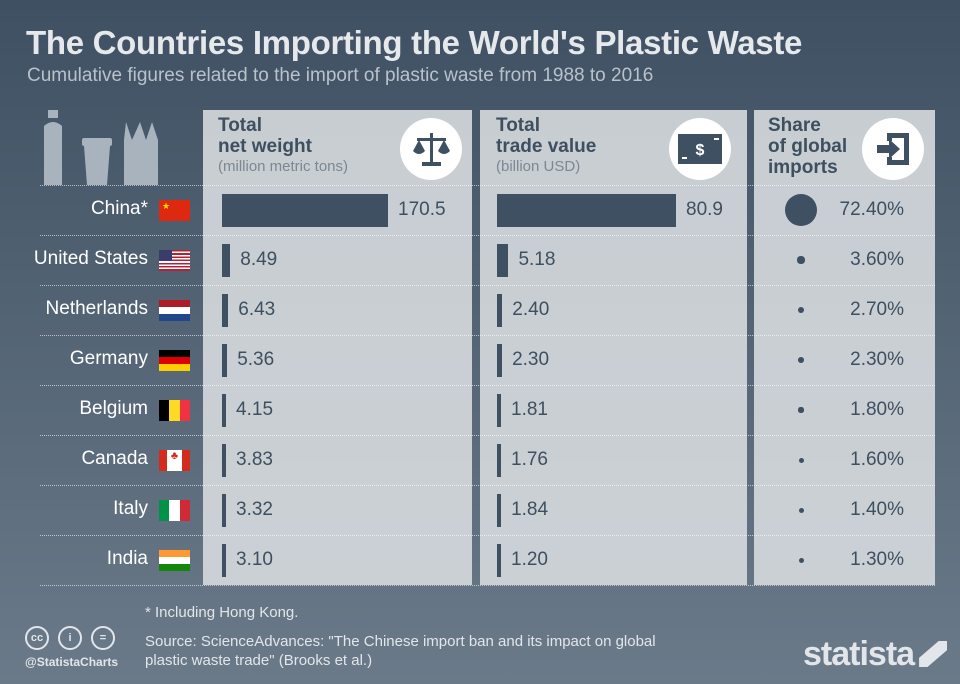 The image size is (960, 684). Describe the element at coordinates (704, 209) in the screenshot. I see `trade-value: 80.9` at that location.